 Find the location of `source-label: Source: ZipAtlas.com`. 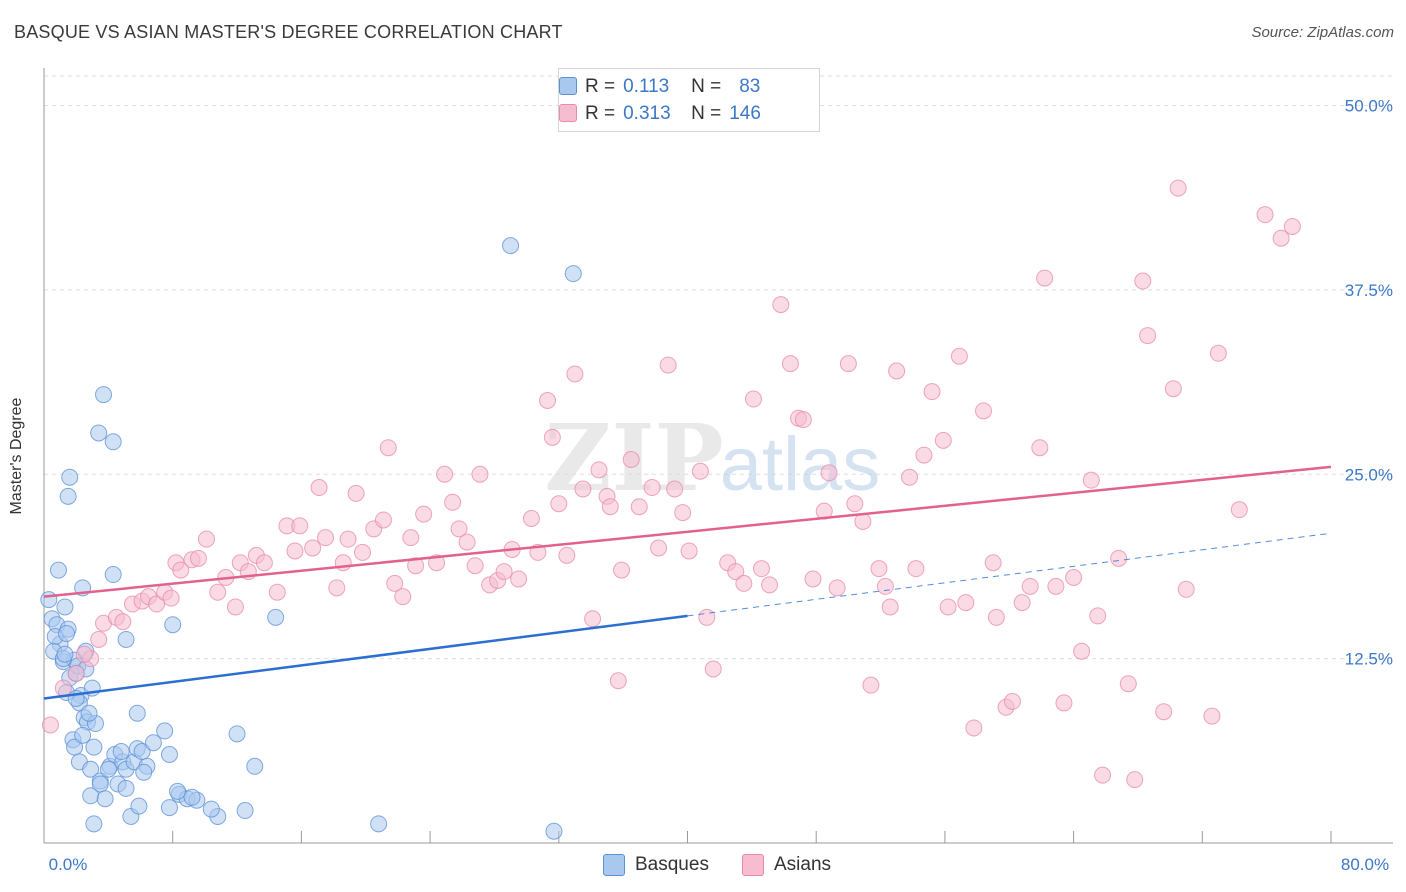

source-label: Source: ZipAtlas.com is located at coordinates (1322, 32).